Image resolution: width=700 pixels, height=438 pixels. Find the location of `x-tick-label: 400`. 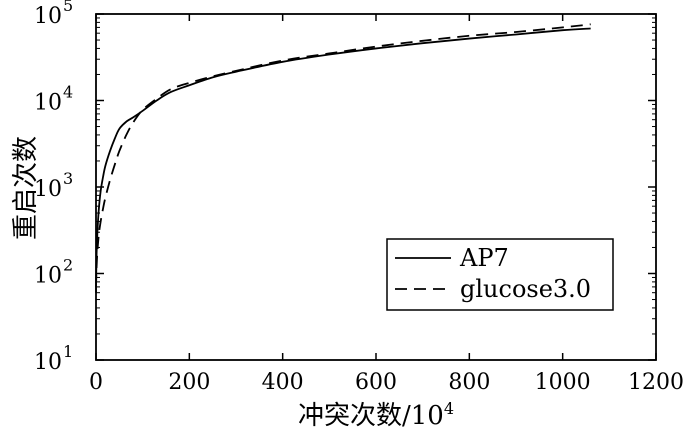

x-tick-label: 400 is located at coordinates (283, 382).